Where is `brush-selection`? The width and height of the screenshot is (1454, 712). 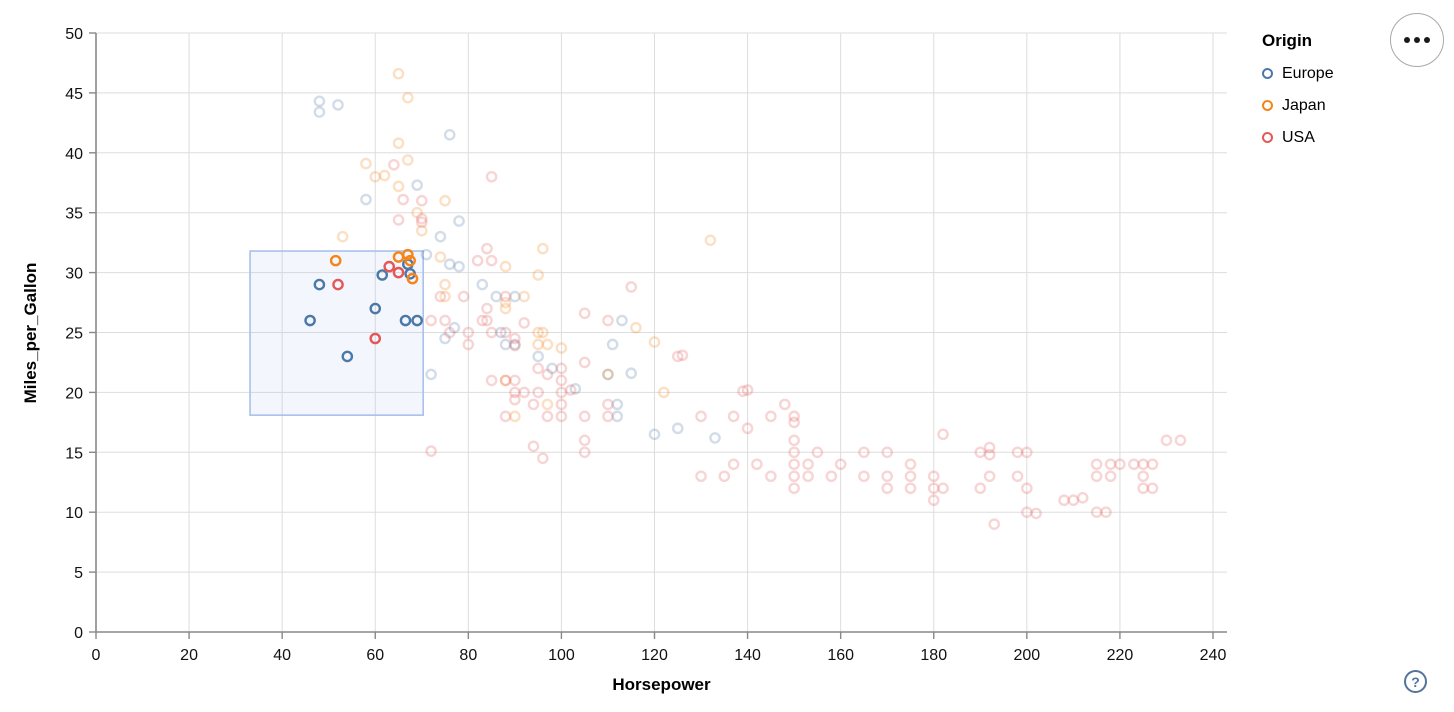
brush-selection is located at coordinates (336, 333).